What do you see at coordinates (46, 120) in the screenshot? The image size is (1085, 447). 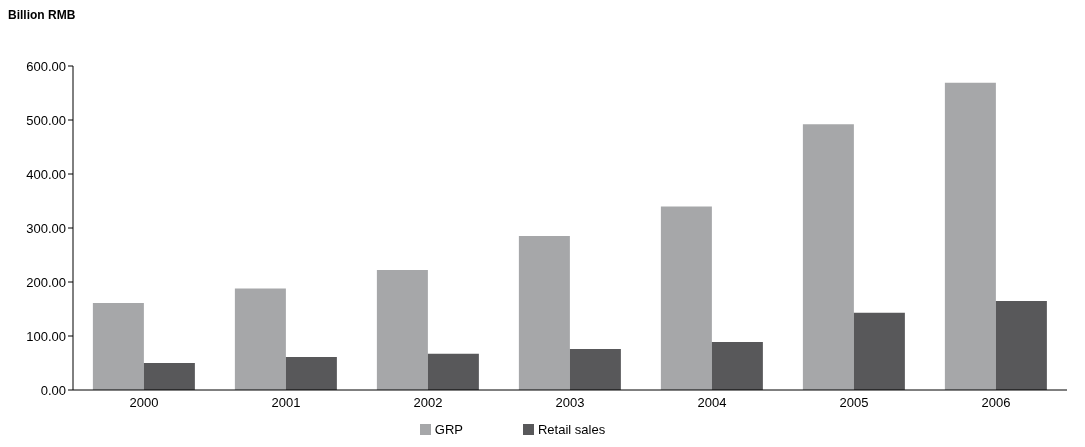 I see `y-tick-label: 500.00` at bounding box center [46, 120].